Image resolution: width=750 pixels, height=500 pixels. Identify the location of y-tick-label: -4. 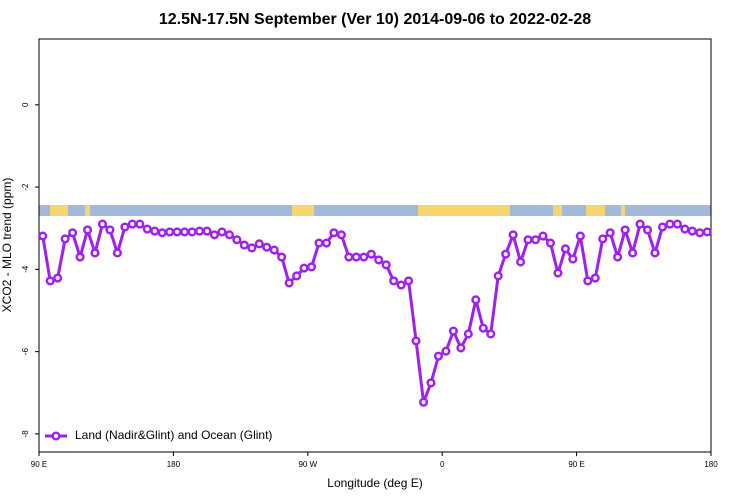
(25, 269).